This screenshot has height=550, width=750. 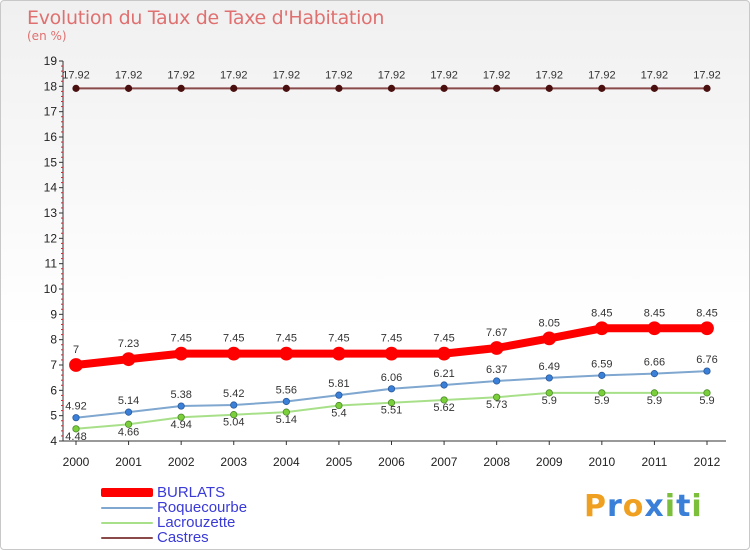 I want to click on x-tick-label: 2010, so click(x=601, y=462).